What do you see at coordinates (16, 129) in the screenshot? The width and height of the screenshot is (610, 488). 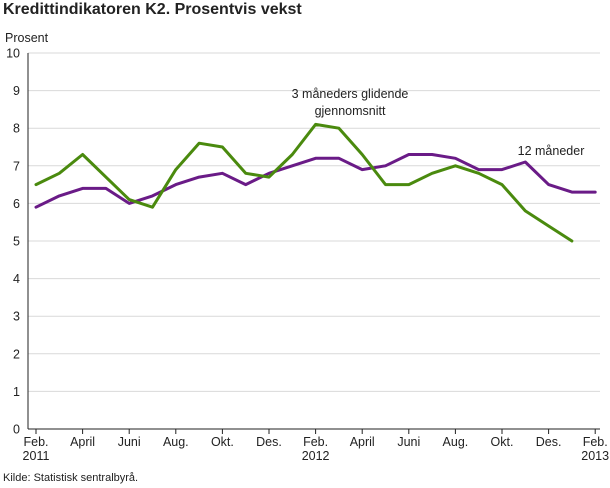 I see `y-tick-label: 8` at bounding box center [16, 129].